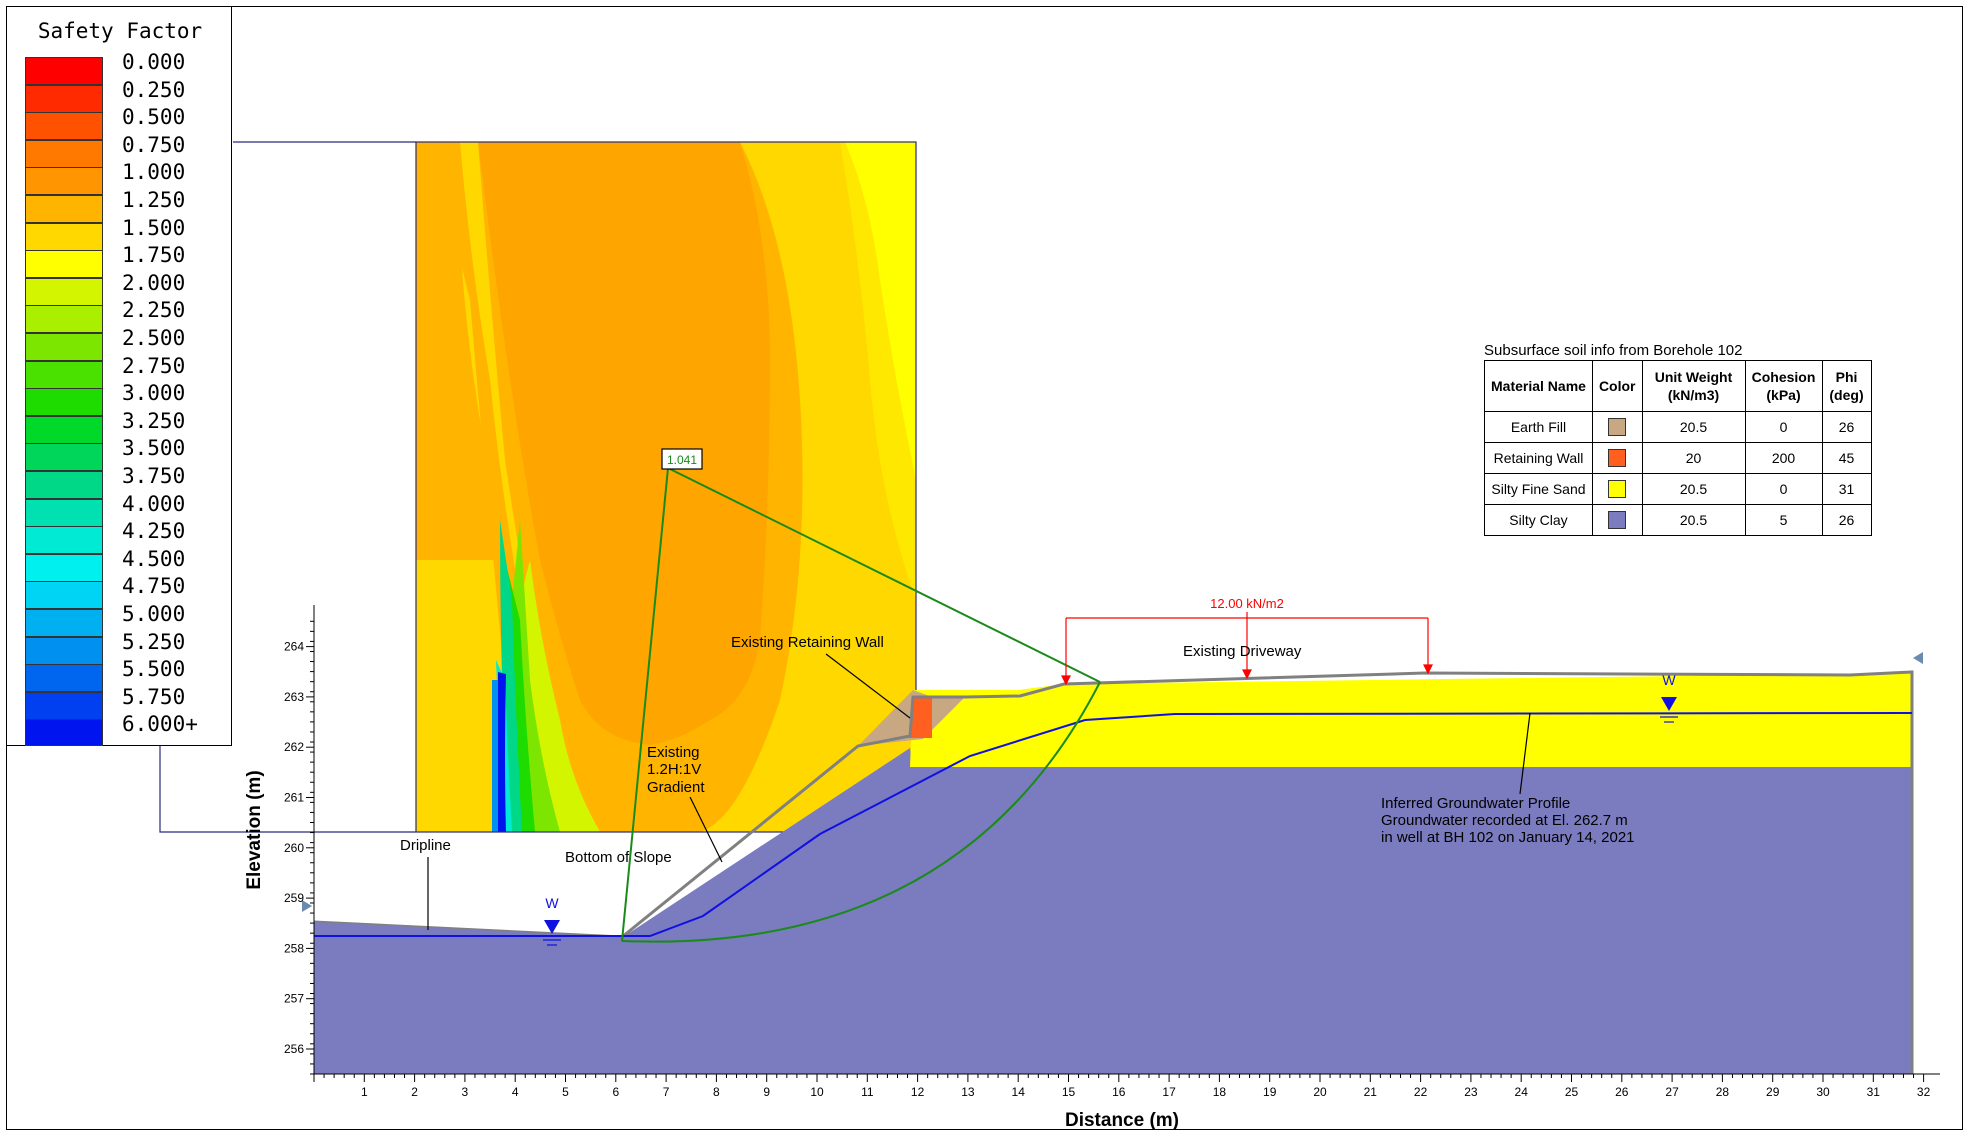 This screenshot has width=1971, height=1134. What do you see at coordinates (1693, 386) in the screenshot?
I see `header-unit-weight: Unit Weight (kN/m3)` at bounding box center [1693, 386].